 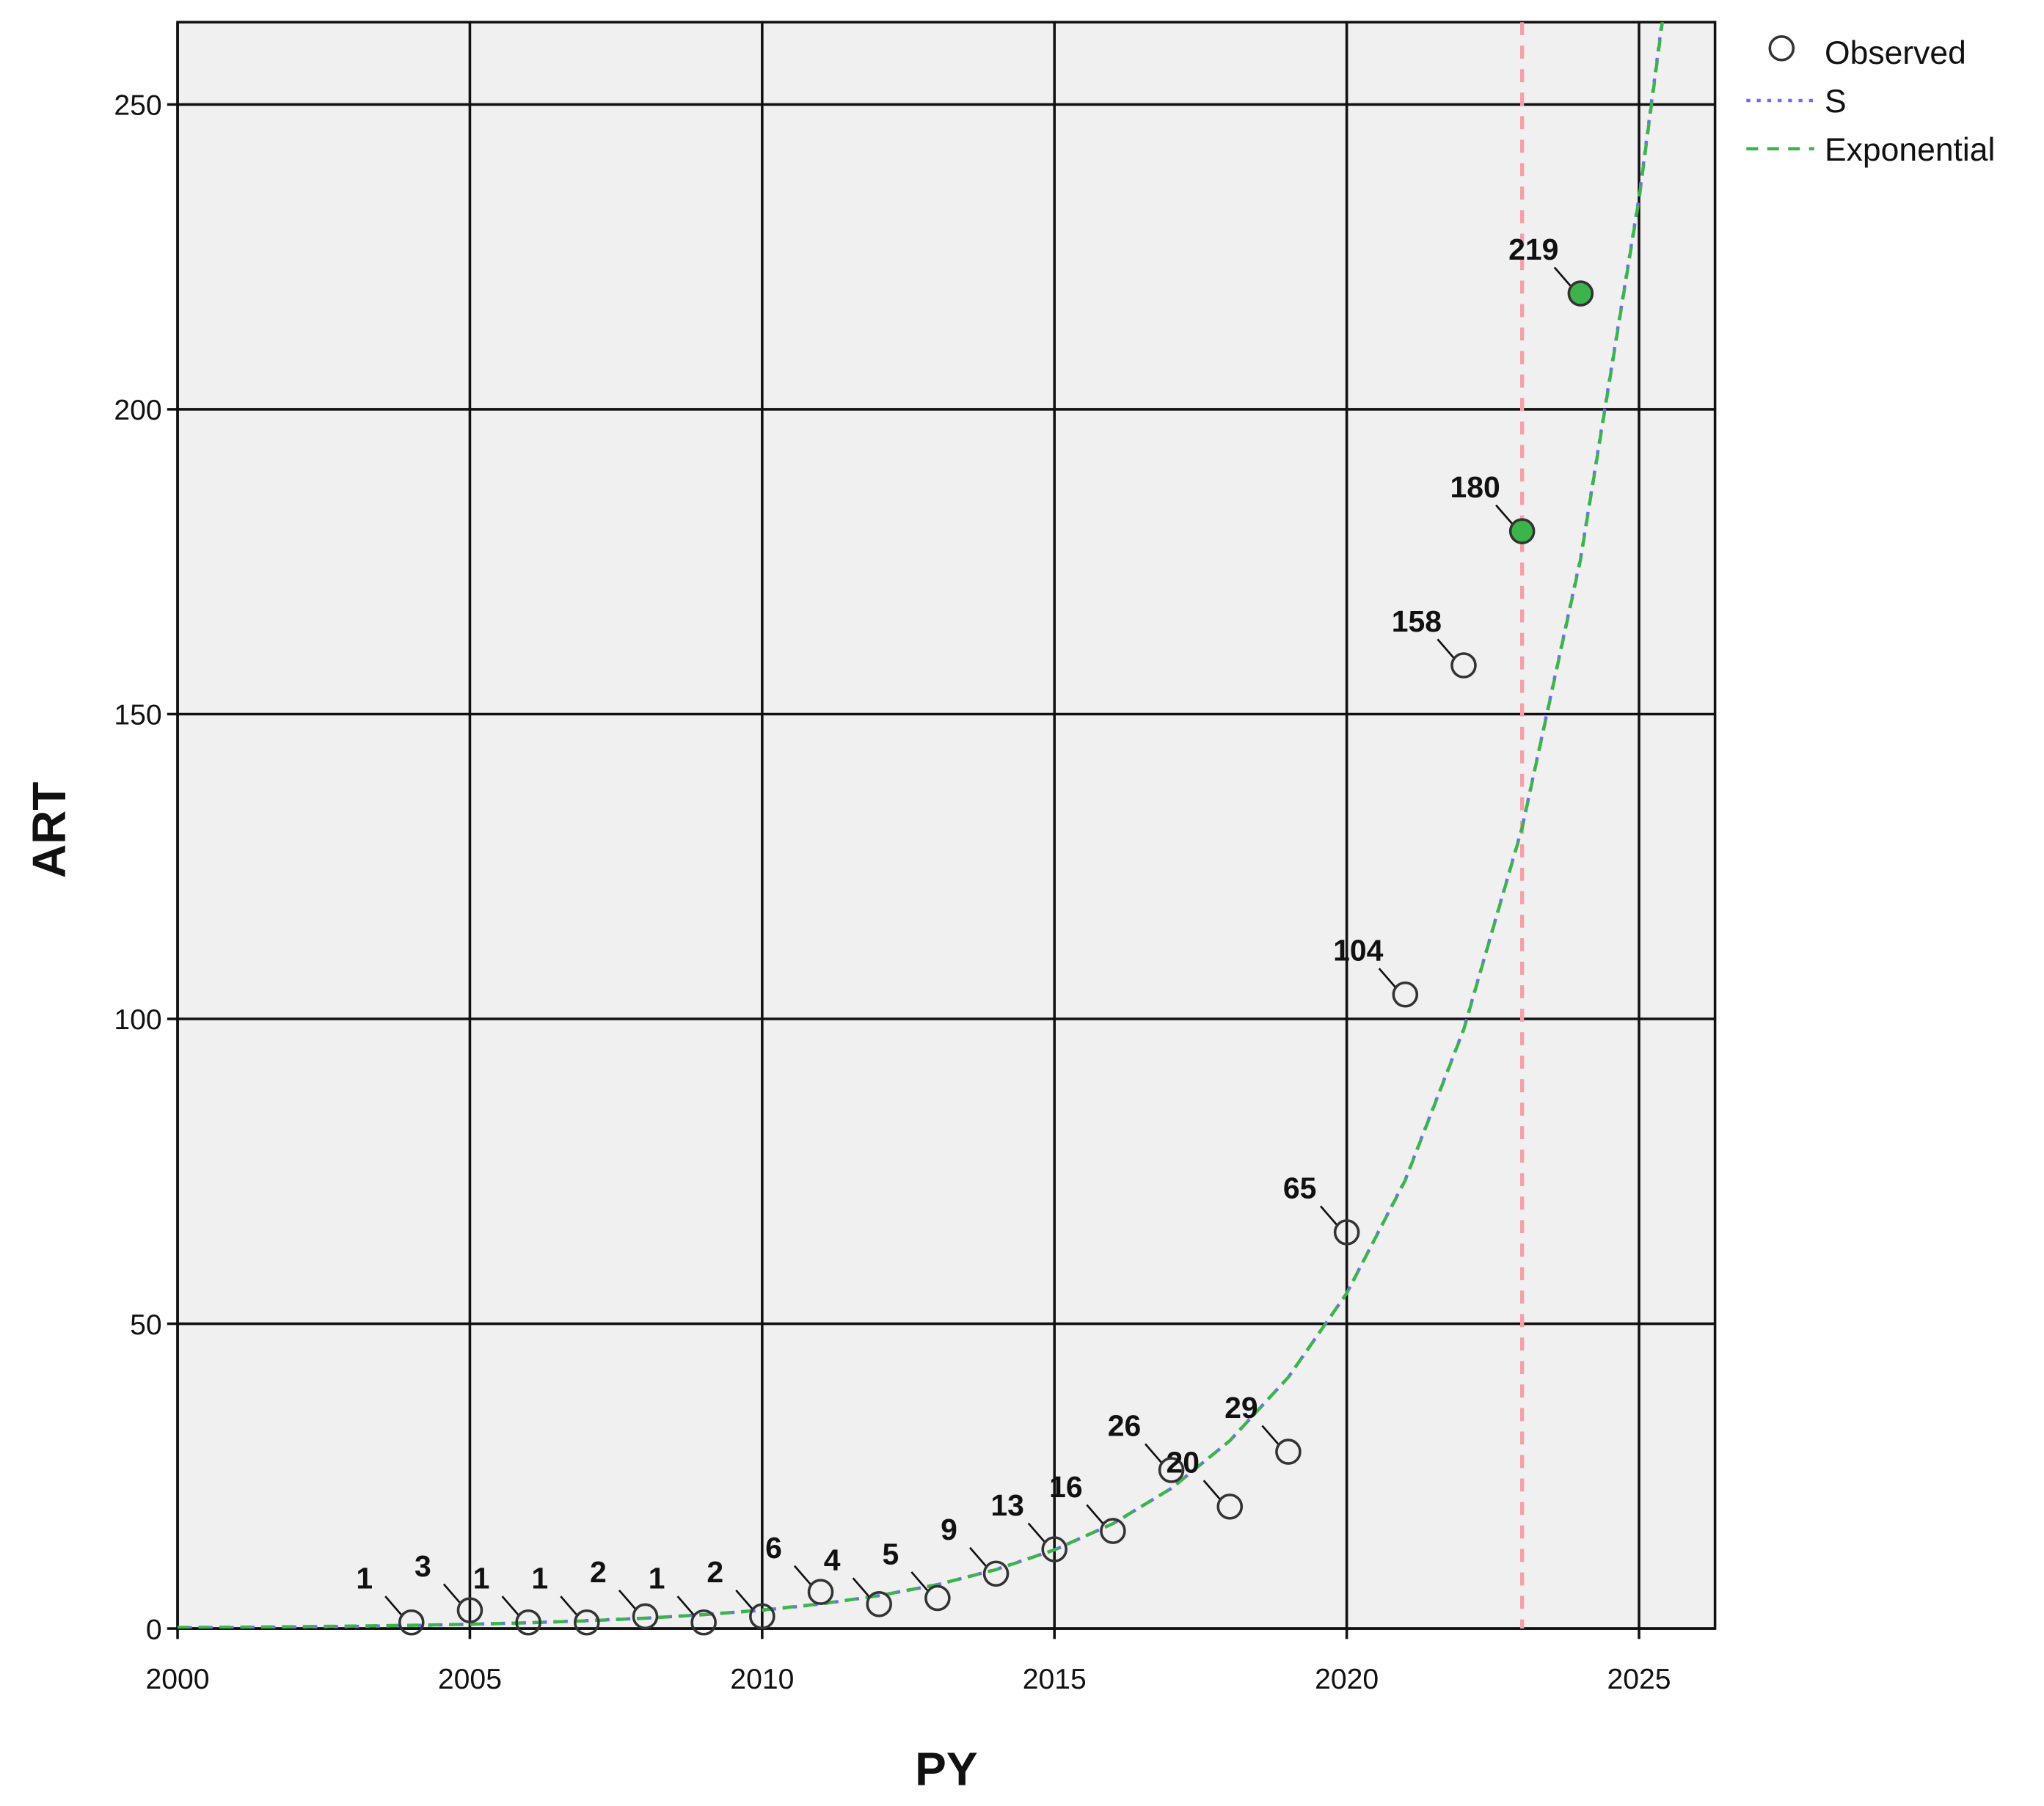 I want to click on legend-label: Observed, so click(x=1895, y=53).